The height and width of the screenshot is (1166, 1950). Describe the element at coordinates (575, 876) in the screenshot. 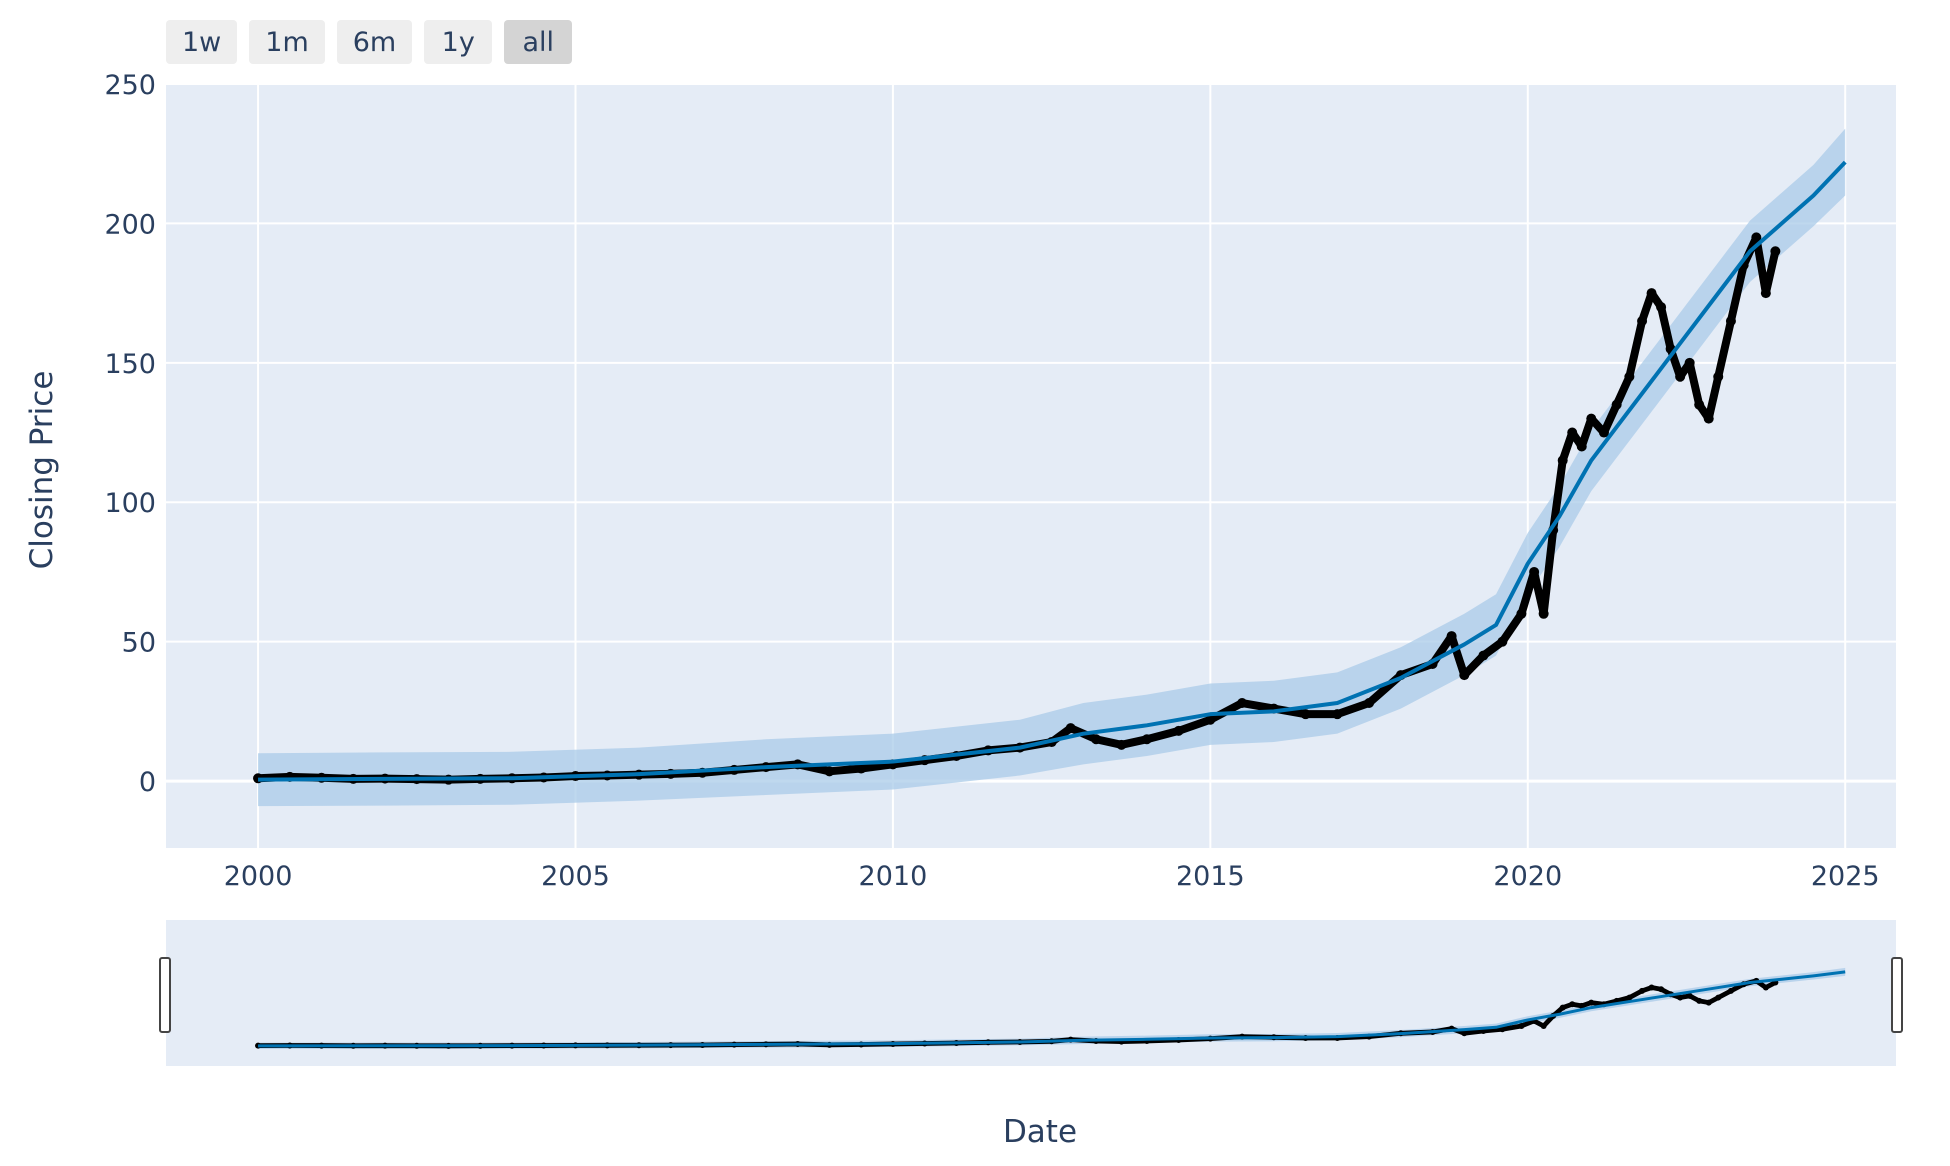

I see `x-tick-label: 2005` at that location.